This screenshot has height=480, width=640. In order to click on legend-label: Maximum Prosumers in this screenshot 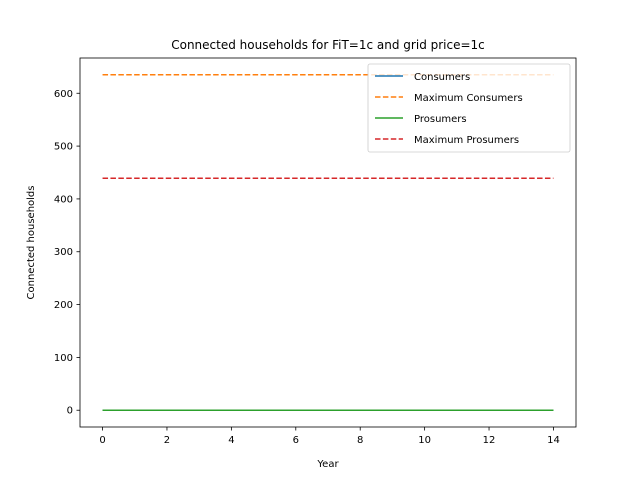, I will do `click(466, 140)`.